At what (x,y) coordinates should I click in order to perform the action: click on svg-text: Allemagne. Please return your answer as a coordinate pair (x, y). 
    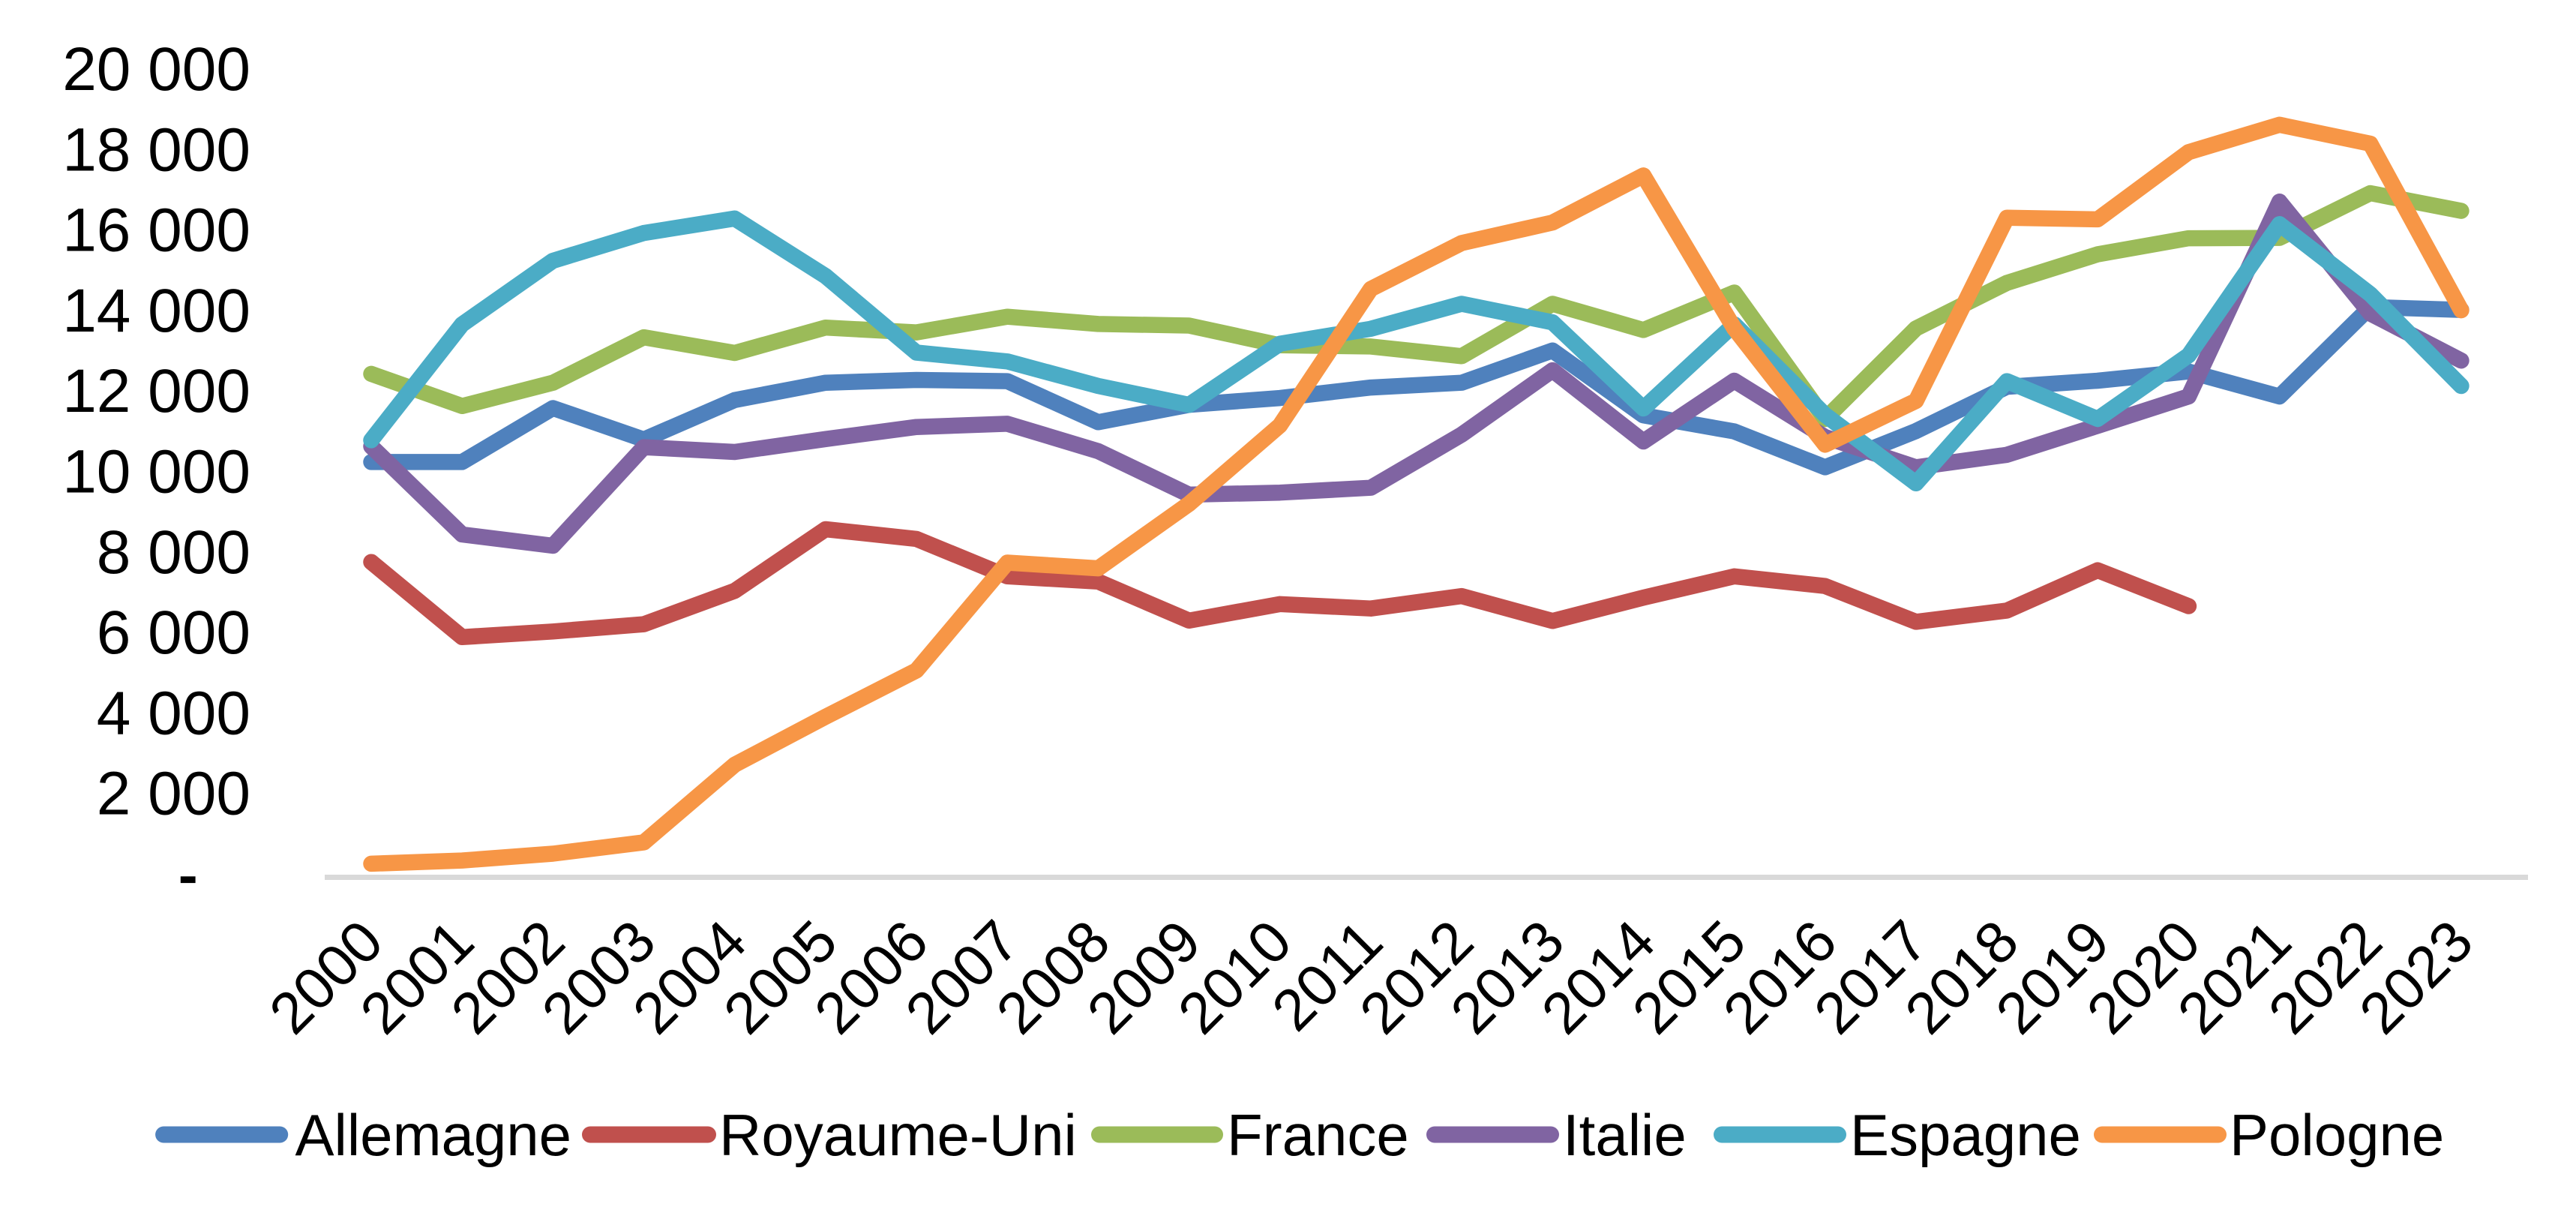
    Looking at the image, I should click on (434, 1135).